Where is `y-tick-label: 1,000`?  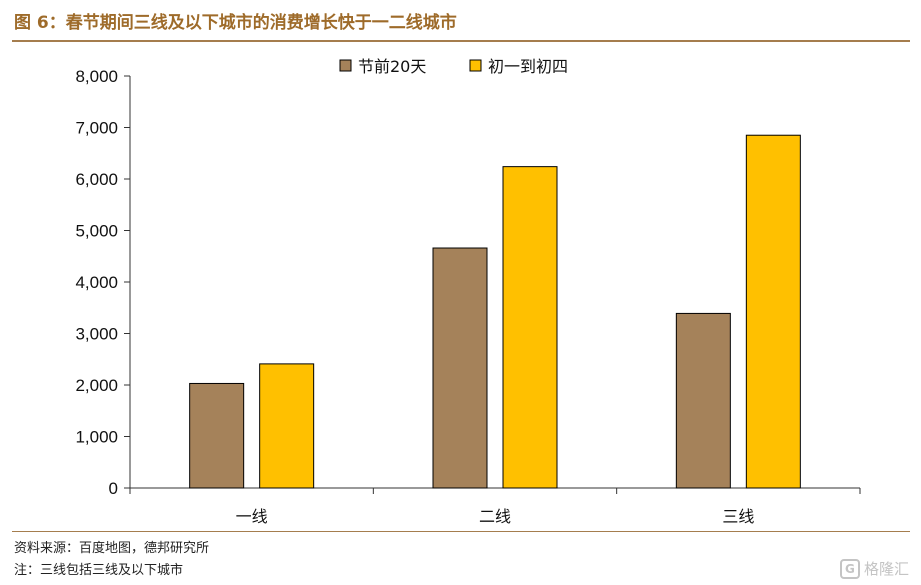
y-tick-label: 1,000 is located at coordinates (96, 437).